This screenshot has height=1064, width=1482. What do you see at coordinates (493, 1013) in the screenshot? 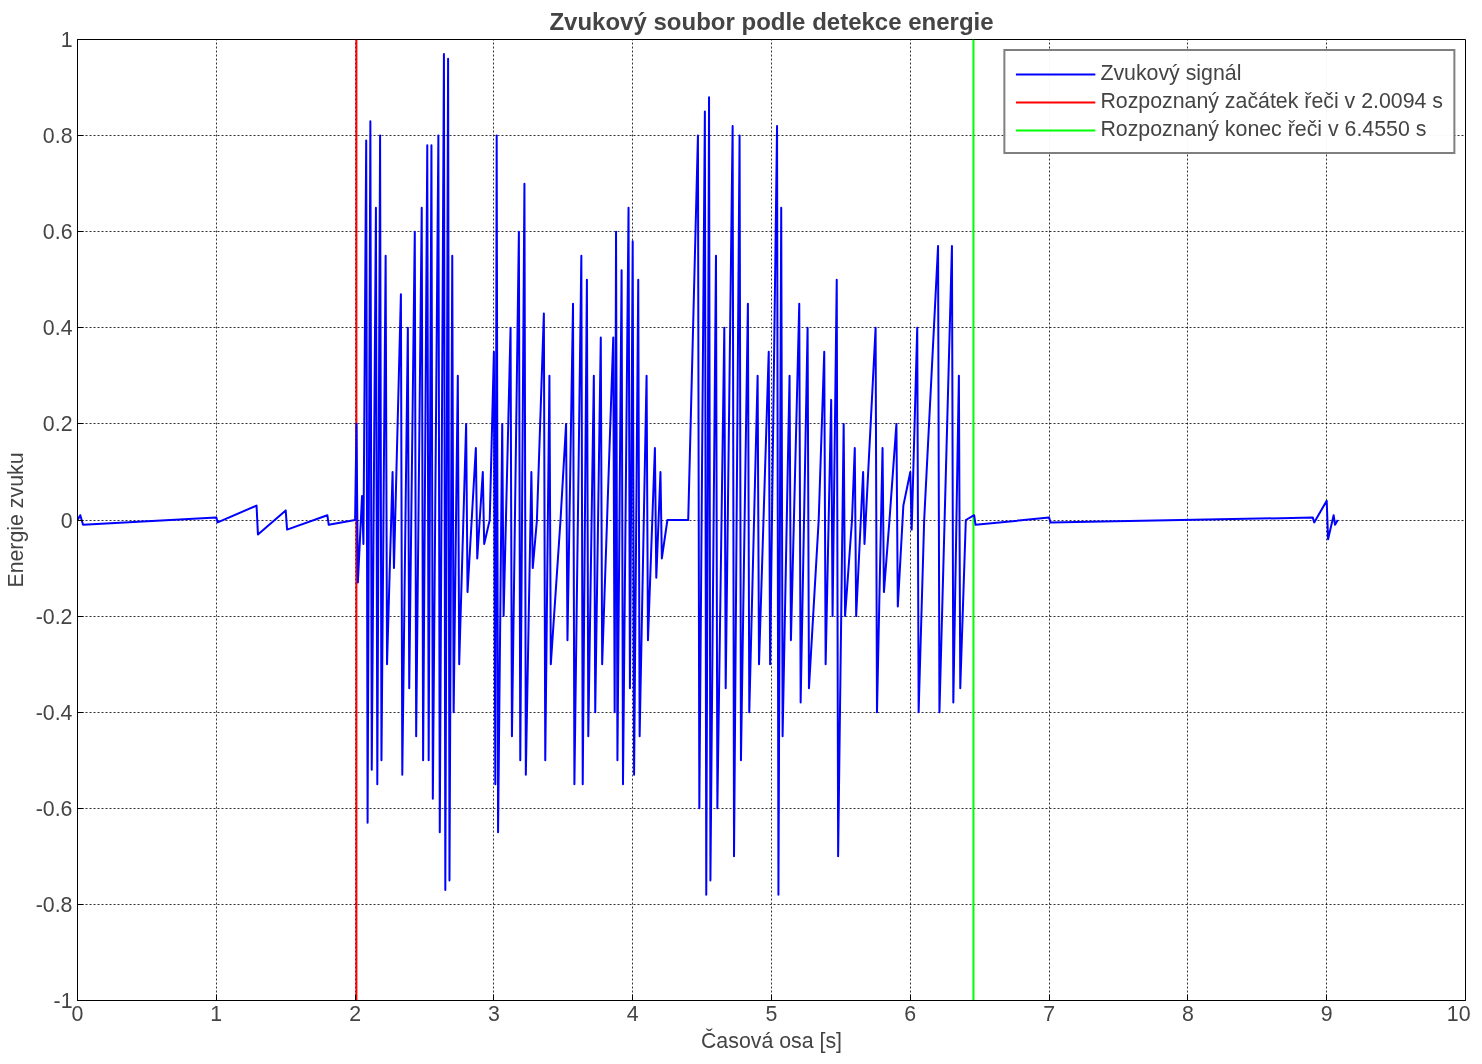
I see `x-tick-label: 3` at bounding box center [493, 1013].